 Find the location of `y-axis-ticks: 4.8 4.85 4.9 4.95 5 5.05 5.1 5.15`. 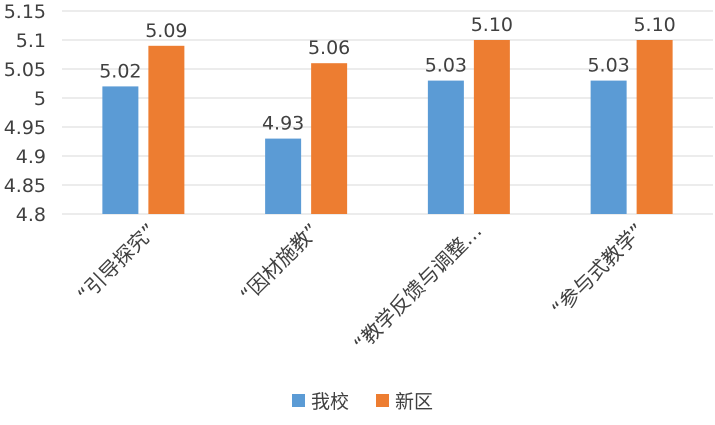

y-axis-ticks: 4.8 4.85 4.9 4.95 5 5.05 5.1 5.15 is located at coordinates (25, 113).